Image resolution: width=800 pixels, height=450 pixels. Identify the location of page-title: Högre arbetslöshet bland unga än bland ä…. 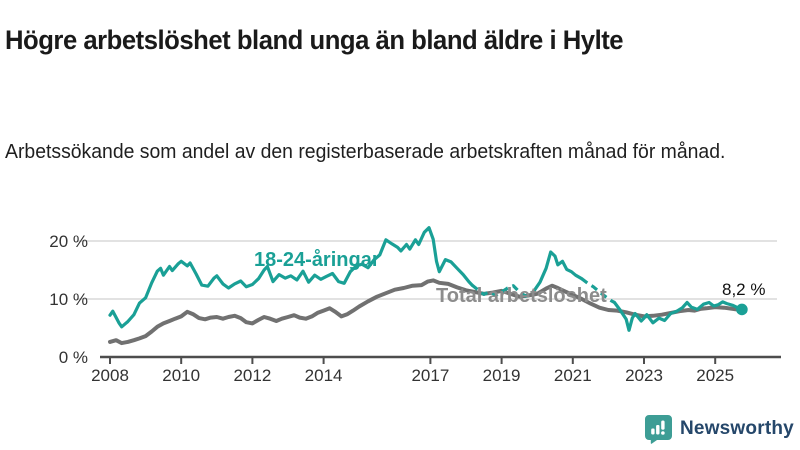
(314, 40).